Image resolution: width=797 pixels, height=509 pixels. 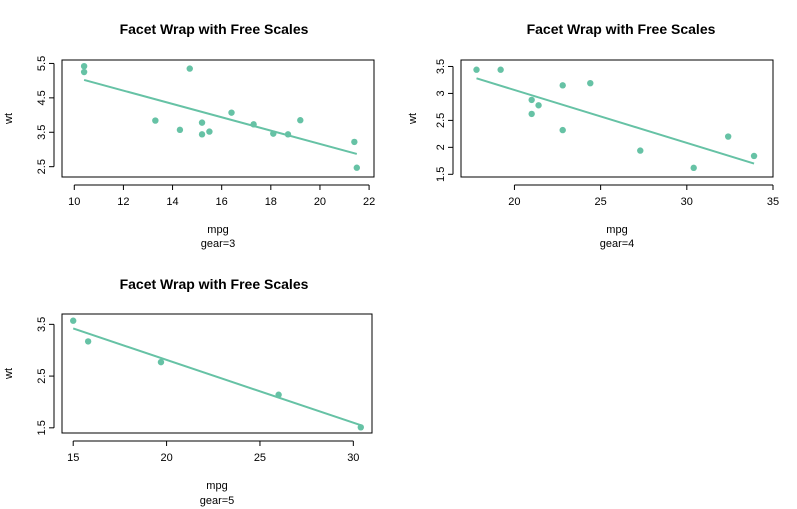 I want to click on facet-sublabel: gear=4, so click(x=617, y=244).